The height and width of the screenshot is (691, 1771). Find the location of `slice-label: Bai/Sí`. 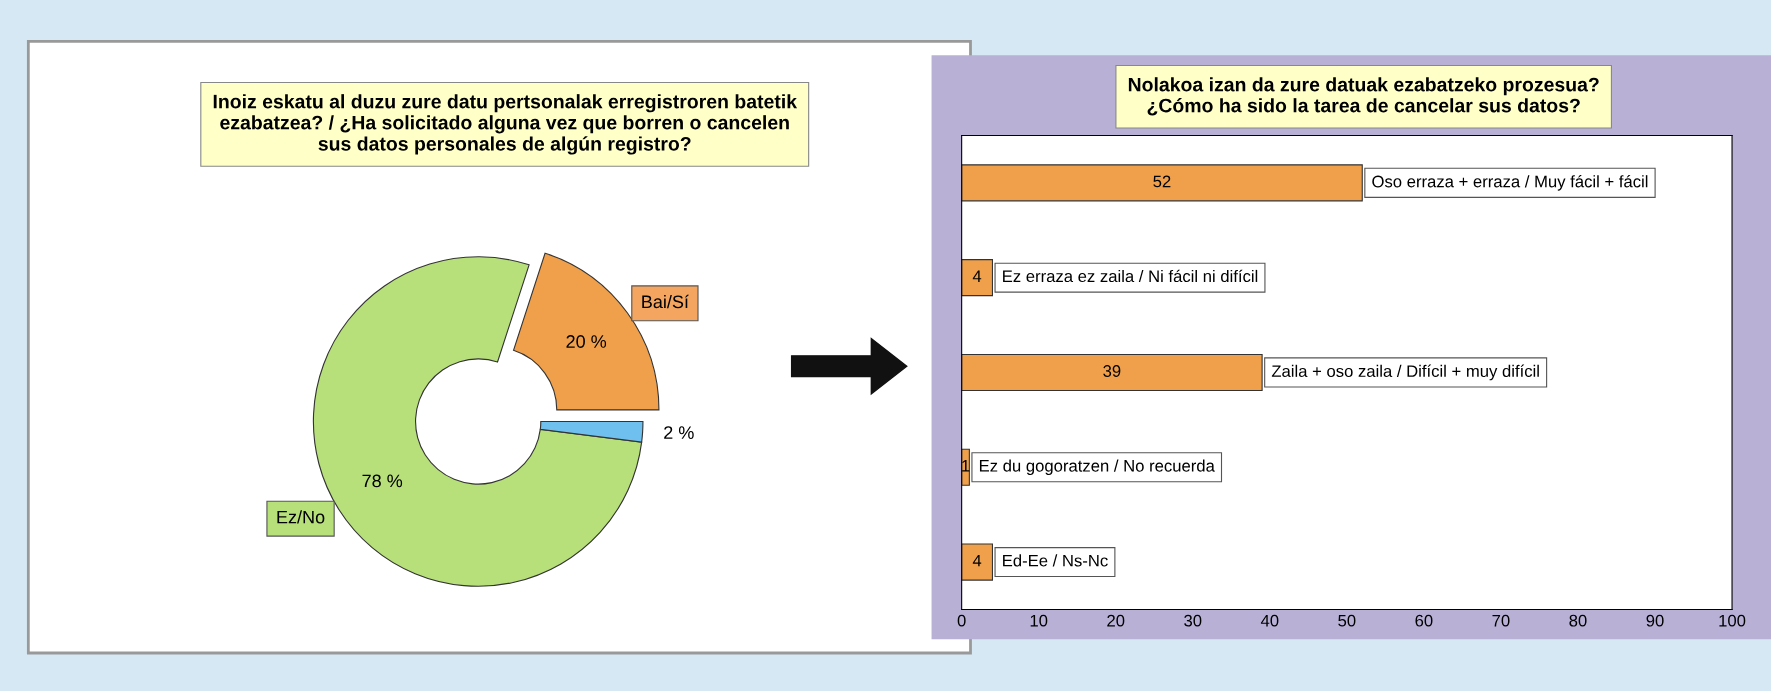

slice-label: Bai/Sí is located at coordinates (665, 301).